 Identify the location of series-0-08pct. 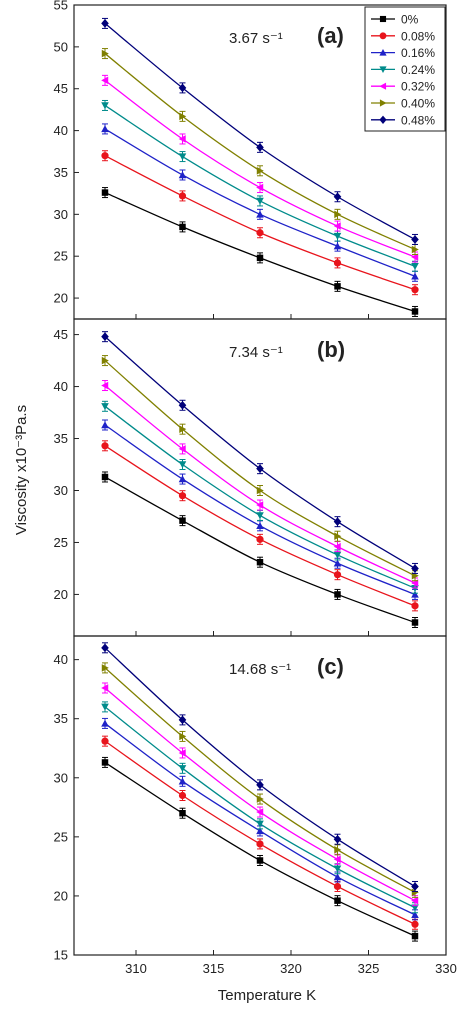
(260, 223).